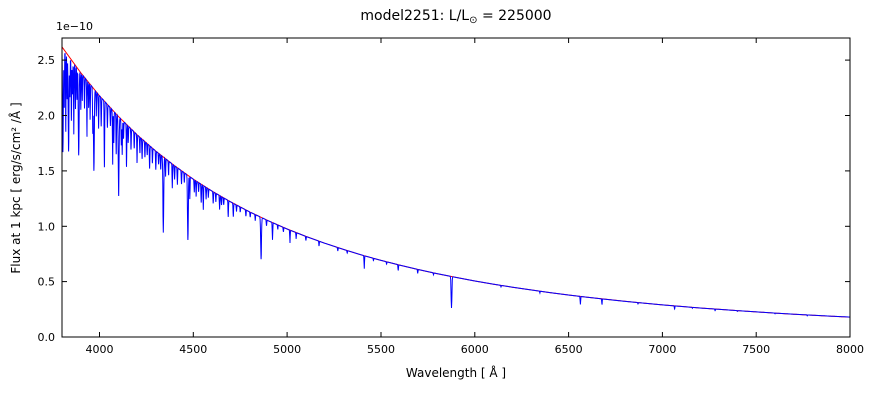  Describe the element at coordinates (514, 16) in the screenshot. I see `plot-title-suffix: = 225000` at that location.